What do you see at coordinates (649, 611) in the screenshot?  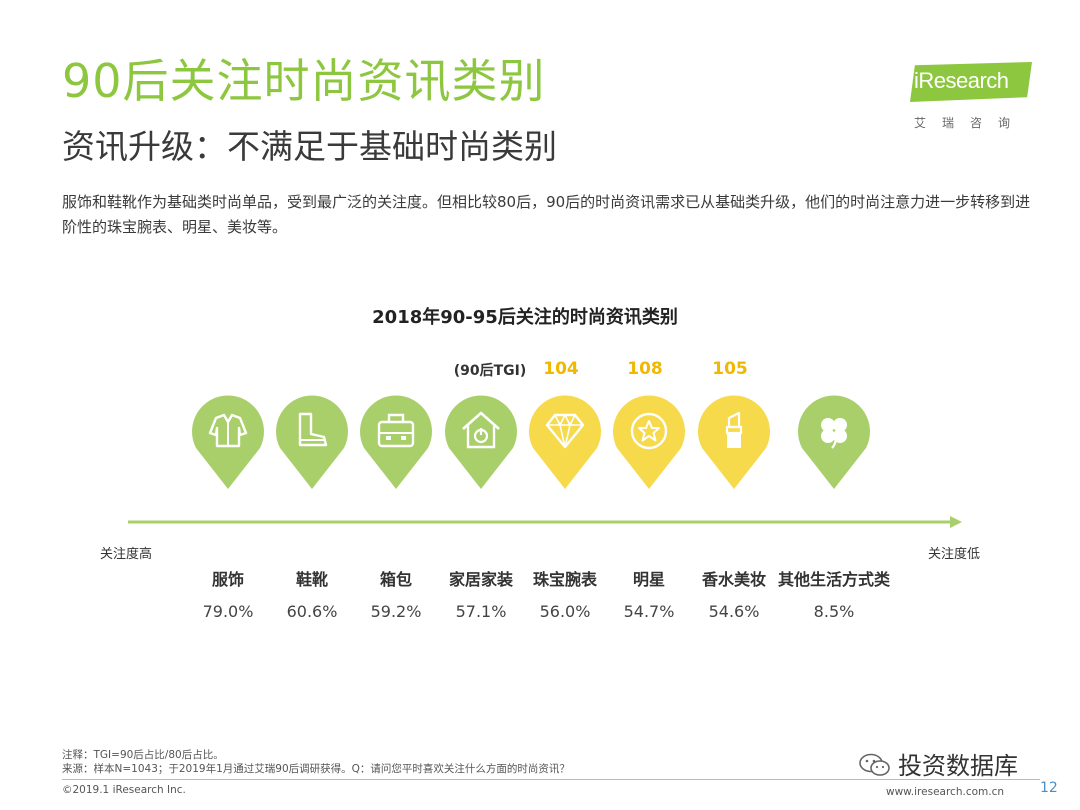 I see `value-label: 54.7%` at bounding box center [649, 611].